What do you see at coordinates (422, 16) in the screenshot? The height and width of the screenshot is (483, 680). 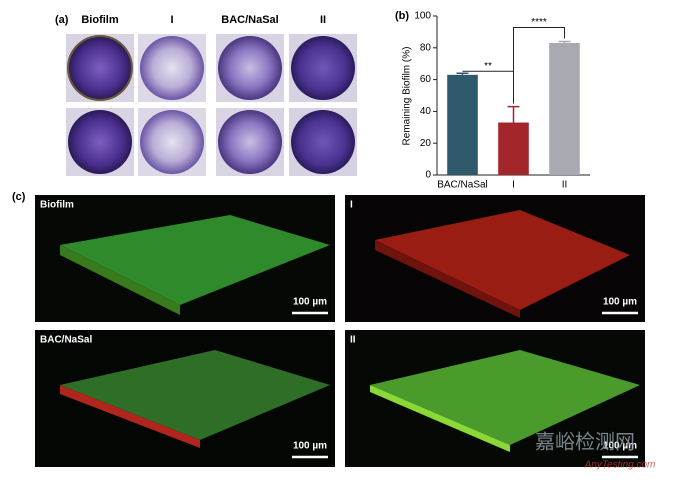 I see `y-tick-label: 100` at bounding box center [422, 16].